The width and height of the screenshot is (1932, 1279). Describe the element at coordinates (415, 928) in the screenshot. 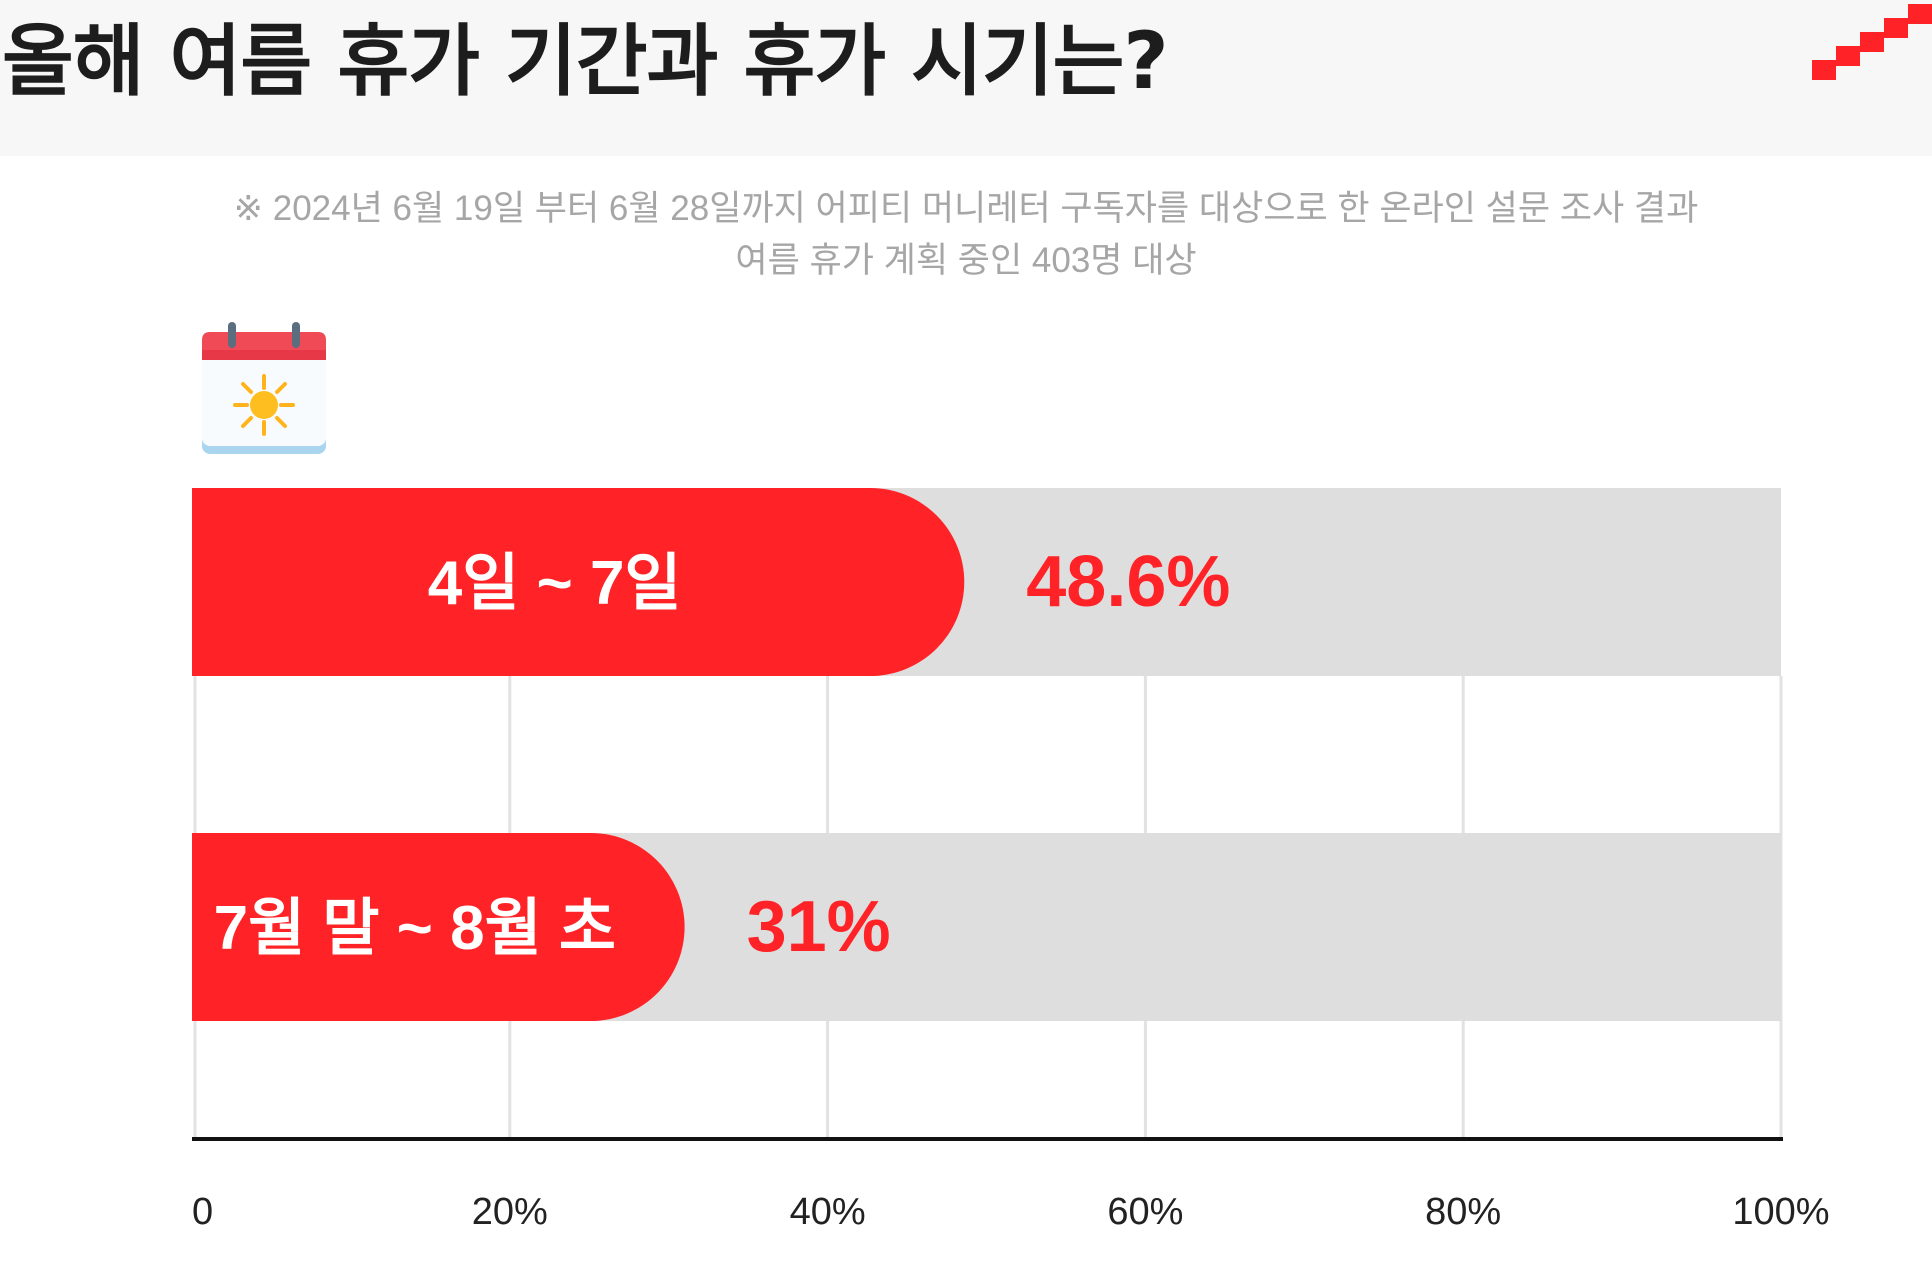

I see `bar-category-label: 7월 말 ~ 8월 초` at that location.